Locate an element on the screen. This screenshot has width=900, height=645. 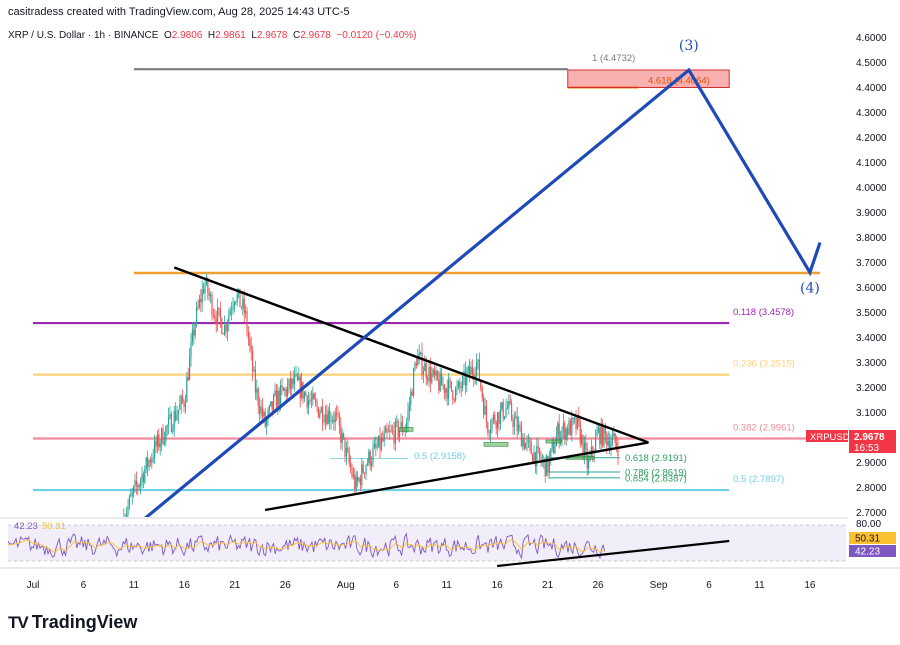
wave-label-0: (3) is located at coordinates (689, 46).